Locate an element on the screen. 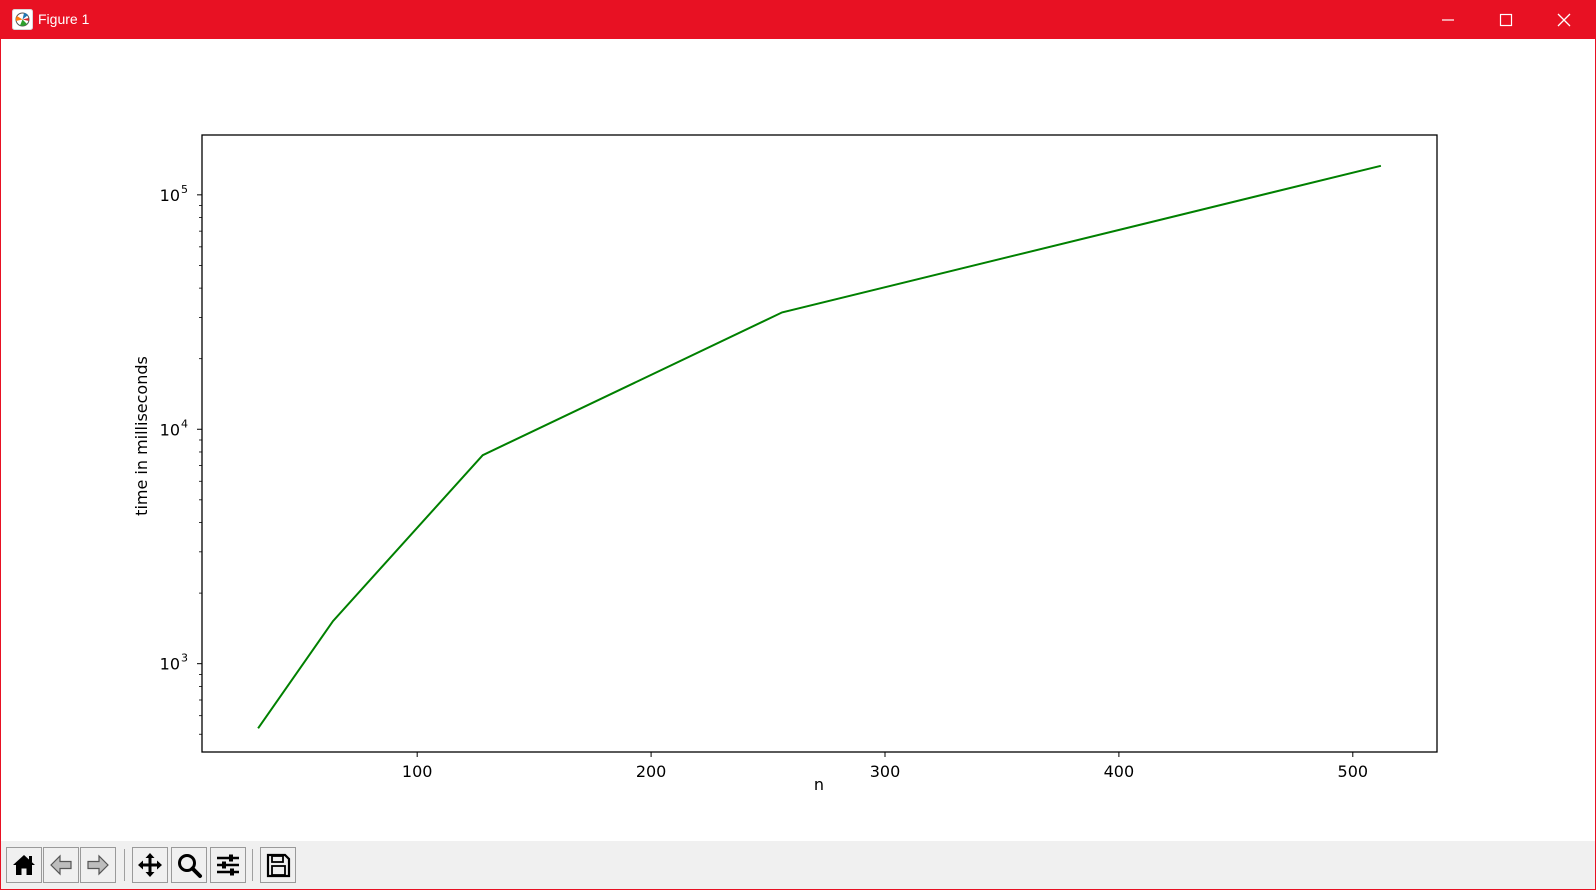 This screenshot has width=1596, height=890. back-button is located at coordinates (61, 865).